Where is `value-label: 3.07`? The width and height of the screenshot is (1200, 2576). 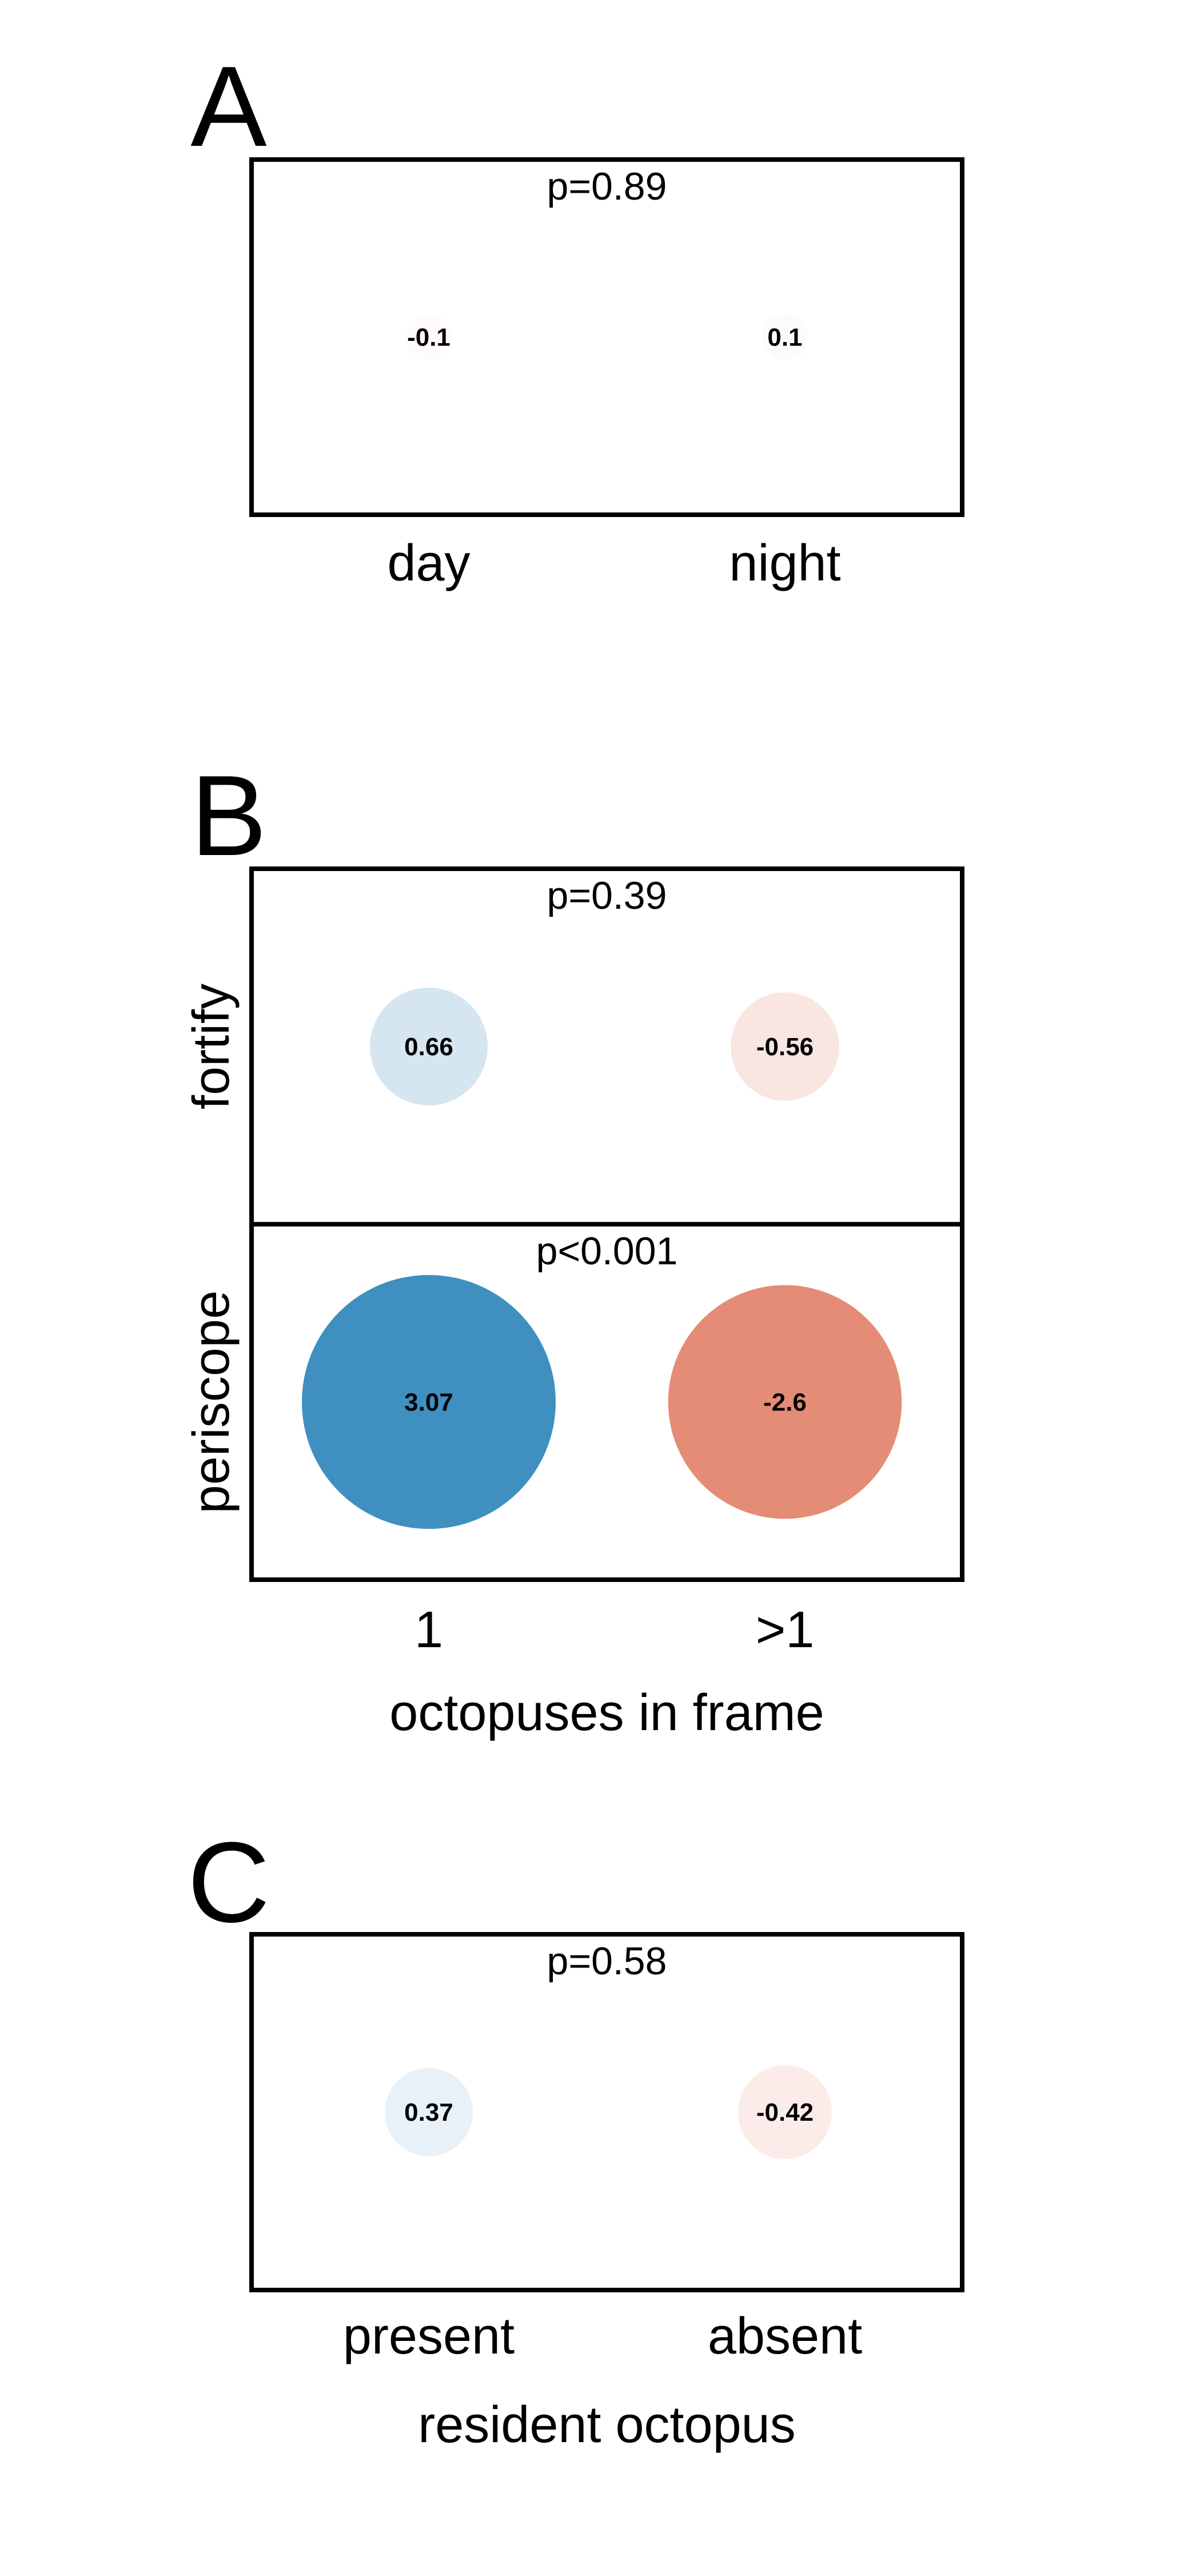 value-label: 3.07 is located at coordinates (428, 1402).